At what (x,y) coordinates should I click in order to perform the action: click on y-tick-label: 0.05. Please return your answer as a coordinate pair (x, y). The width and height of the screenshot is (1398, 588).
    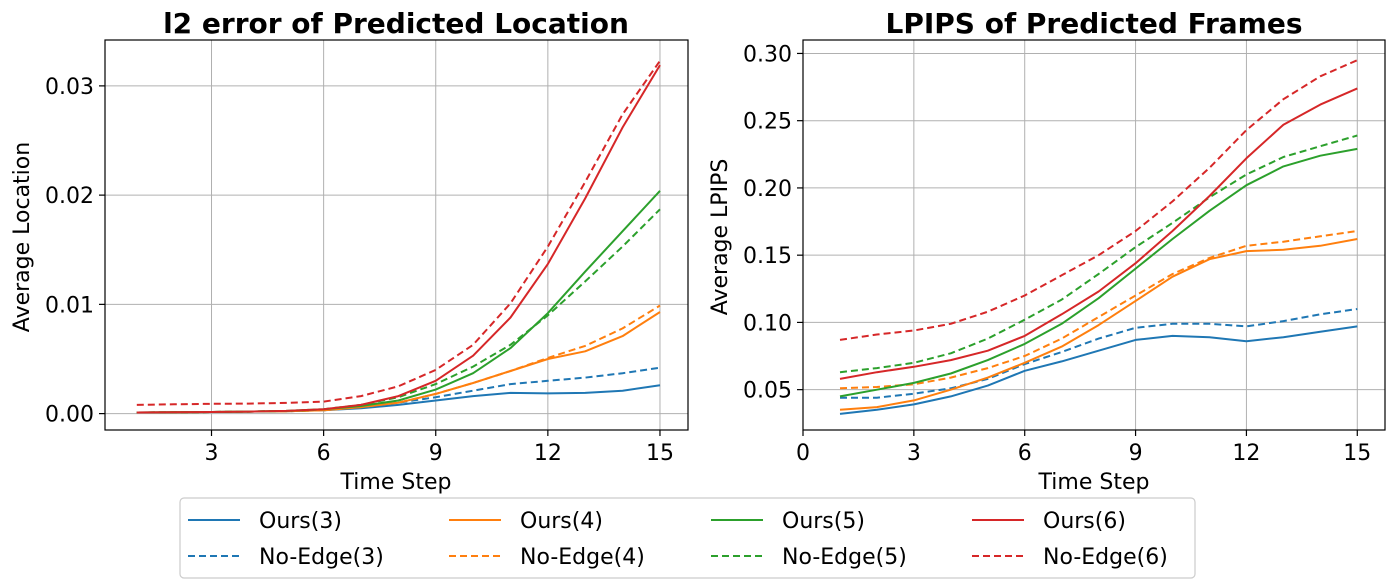
    Looking at the image, I should click on (767, 391).